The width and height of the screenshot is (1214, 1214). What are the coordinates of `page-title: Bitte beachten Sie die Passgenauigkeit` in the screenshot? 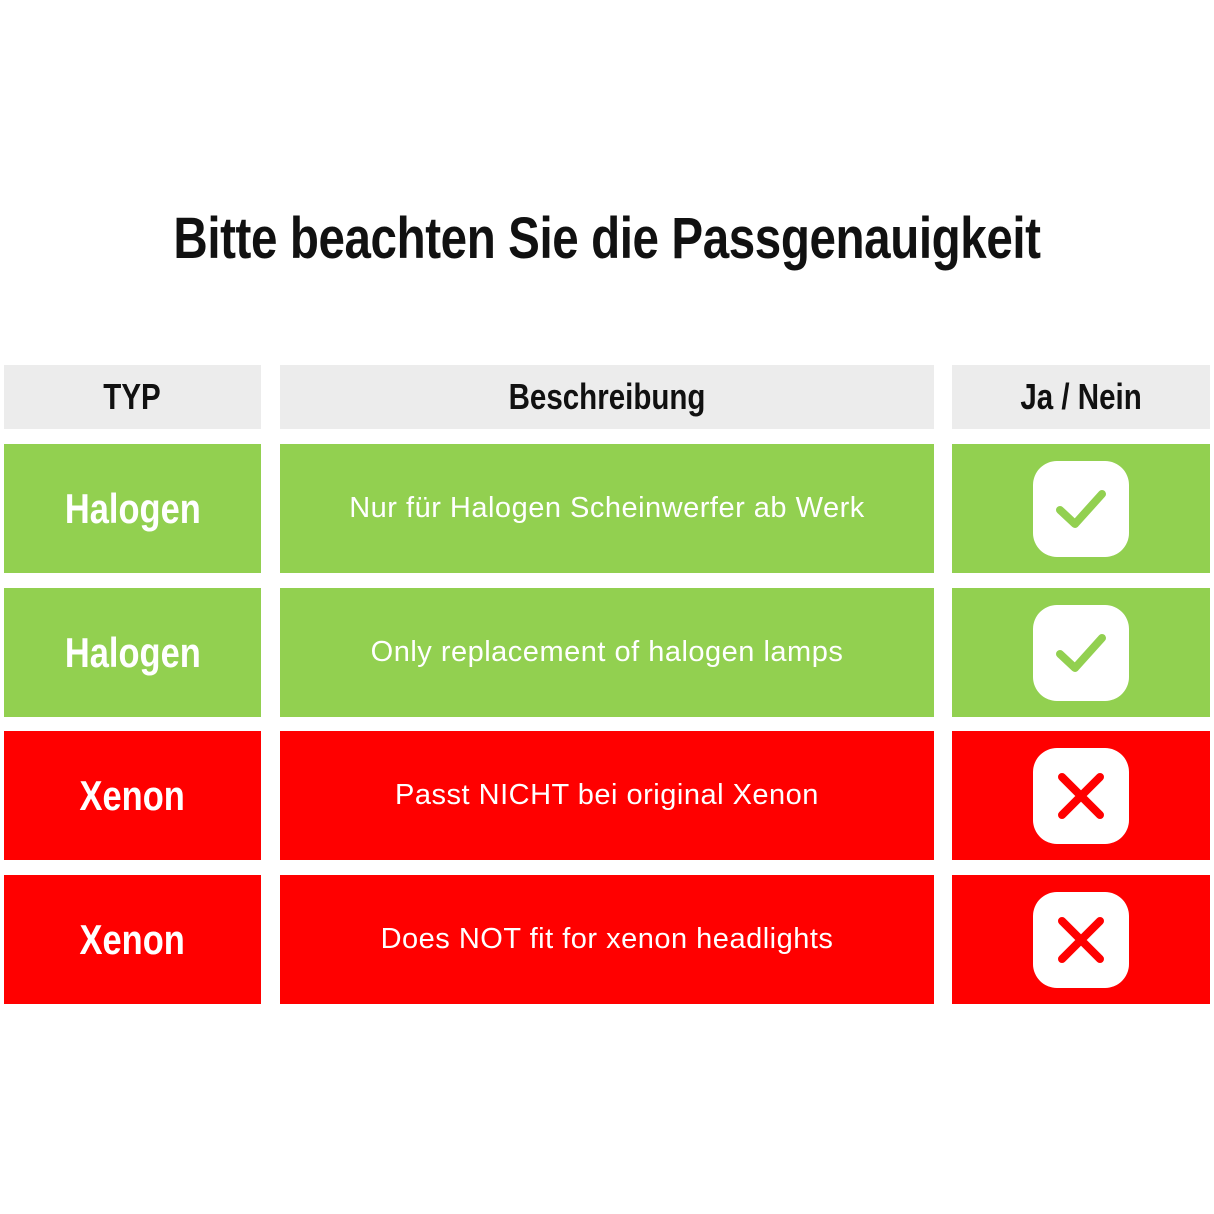 It's located at (607, 238).